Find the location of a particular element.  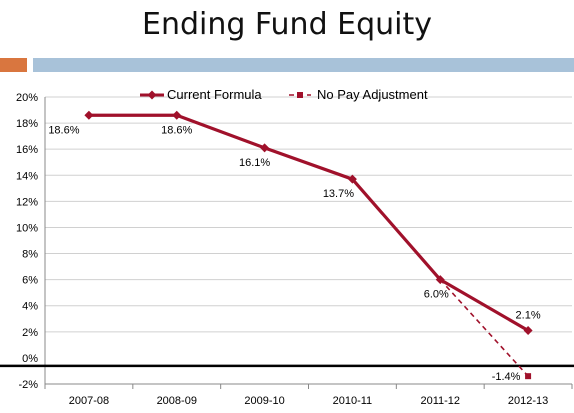

x-tick-label: 2011-12 is located at coordinates (440, 401).